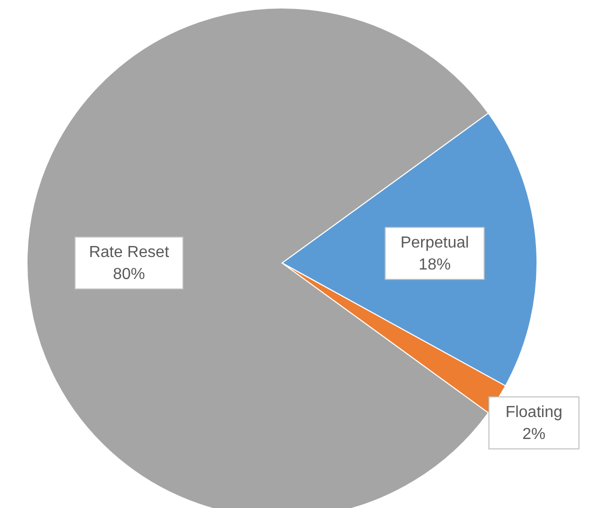  What do you see at coordinates (534, 434) in the screenshot?
I see `data-label: 2%` at bounding box center [534, 434].